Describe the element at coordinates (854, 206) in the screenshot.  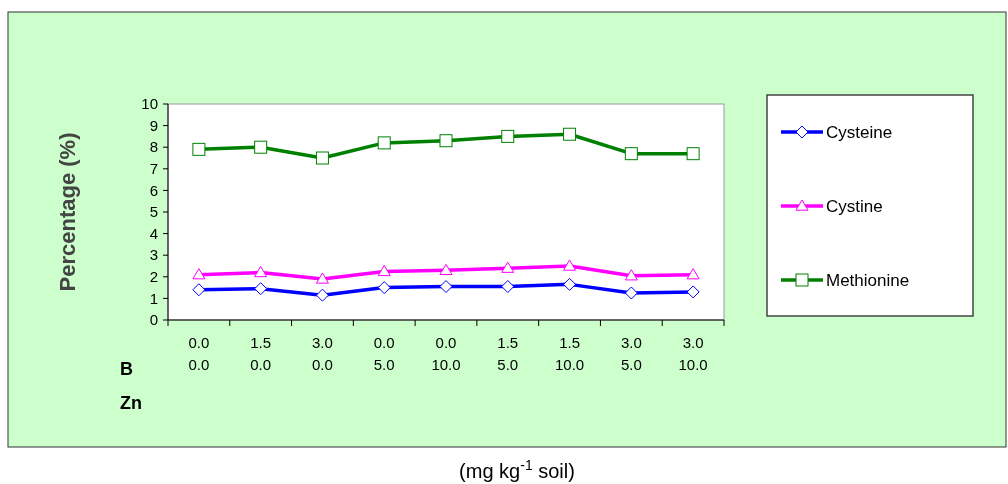
I see `legend-label: Cystine` at that location.